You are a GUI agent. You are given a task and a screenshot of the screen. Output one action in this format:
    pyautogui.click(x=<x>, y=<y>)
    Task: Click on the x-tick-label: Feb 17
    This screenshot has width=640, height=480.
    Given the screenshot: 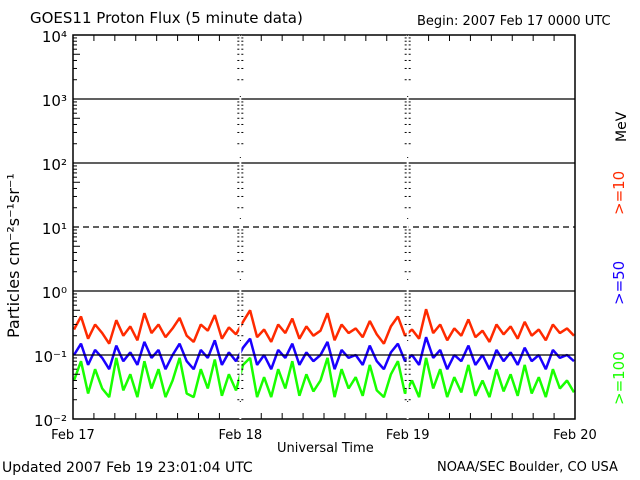 What is the action you would take?
    pyautogui.click(x=73, y=435)
    